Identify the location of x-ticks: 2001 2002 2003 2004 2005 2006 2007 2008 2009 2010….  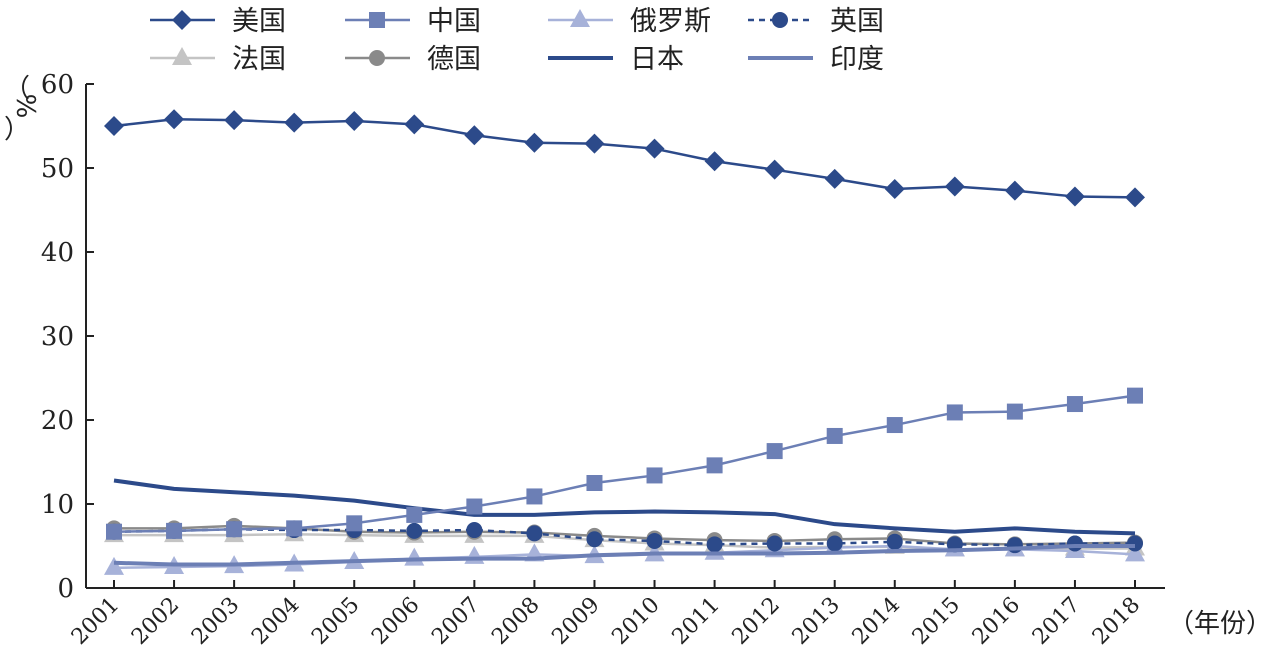
(606, 615).